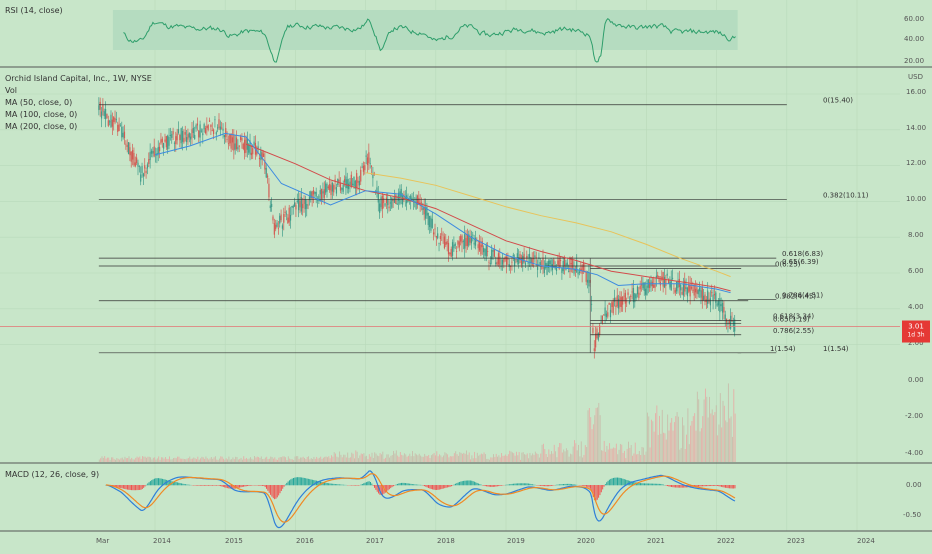 The width and height of the screenshot is (932, 554). I want to click on fib-level-label: 0(15.40), so click(838, 101).